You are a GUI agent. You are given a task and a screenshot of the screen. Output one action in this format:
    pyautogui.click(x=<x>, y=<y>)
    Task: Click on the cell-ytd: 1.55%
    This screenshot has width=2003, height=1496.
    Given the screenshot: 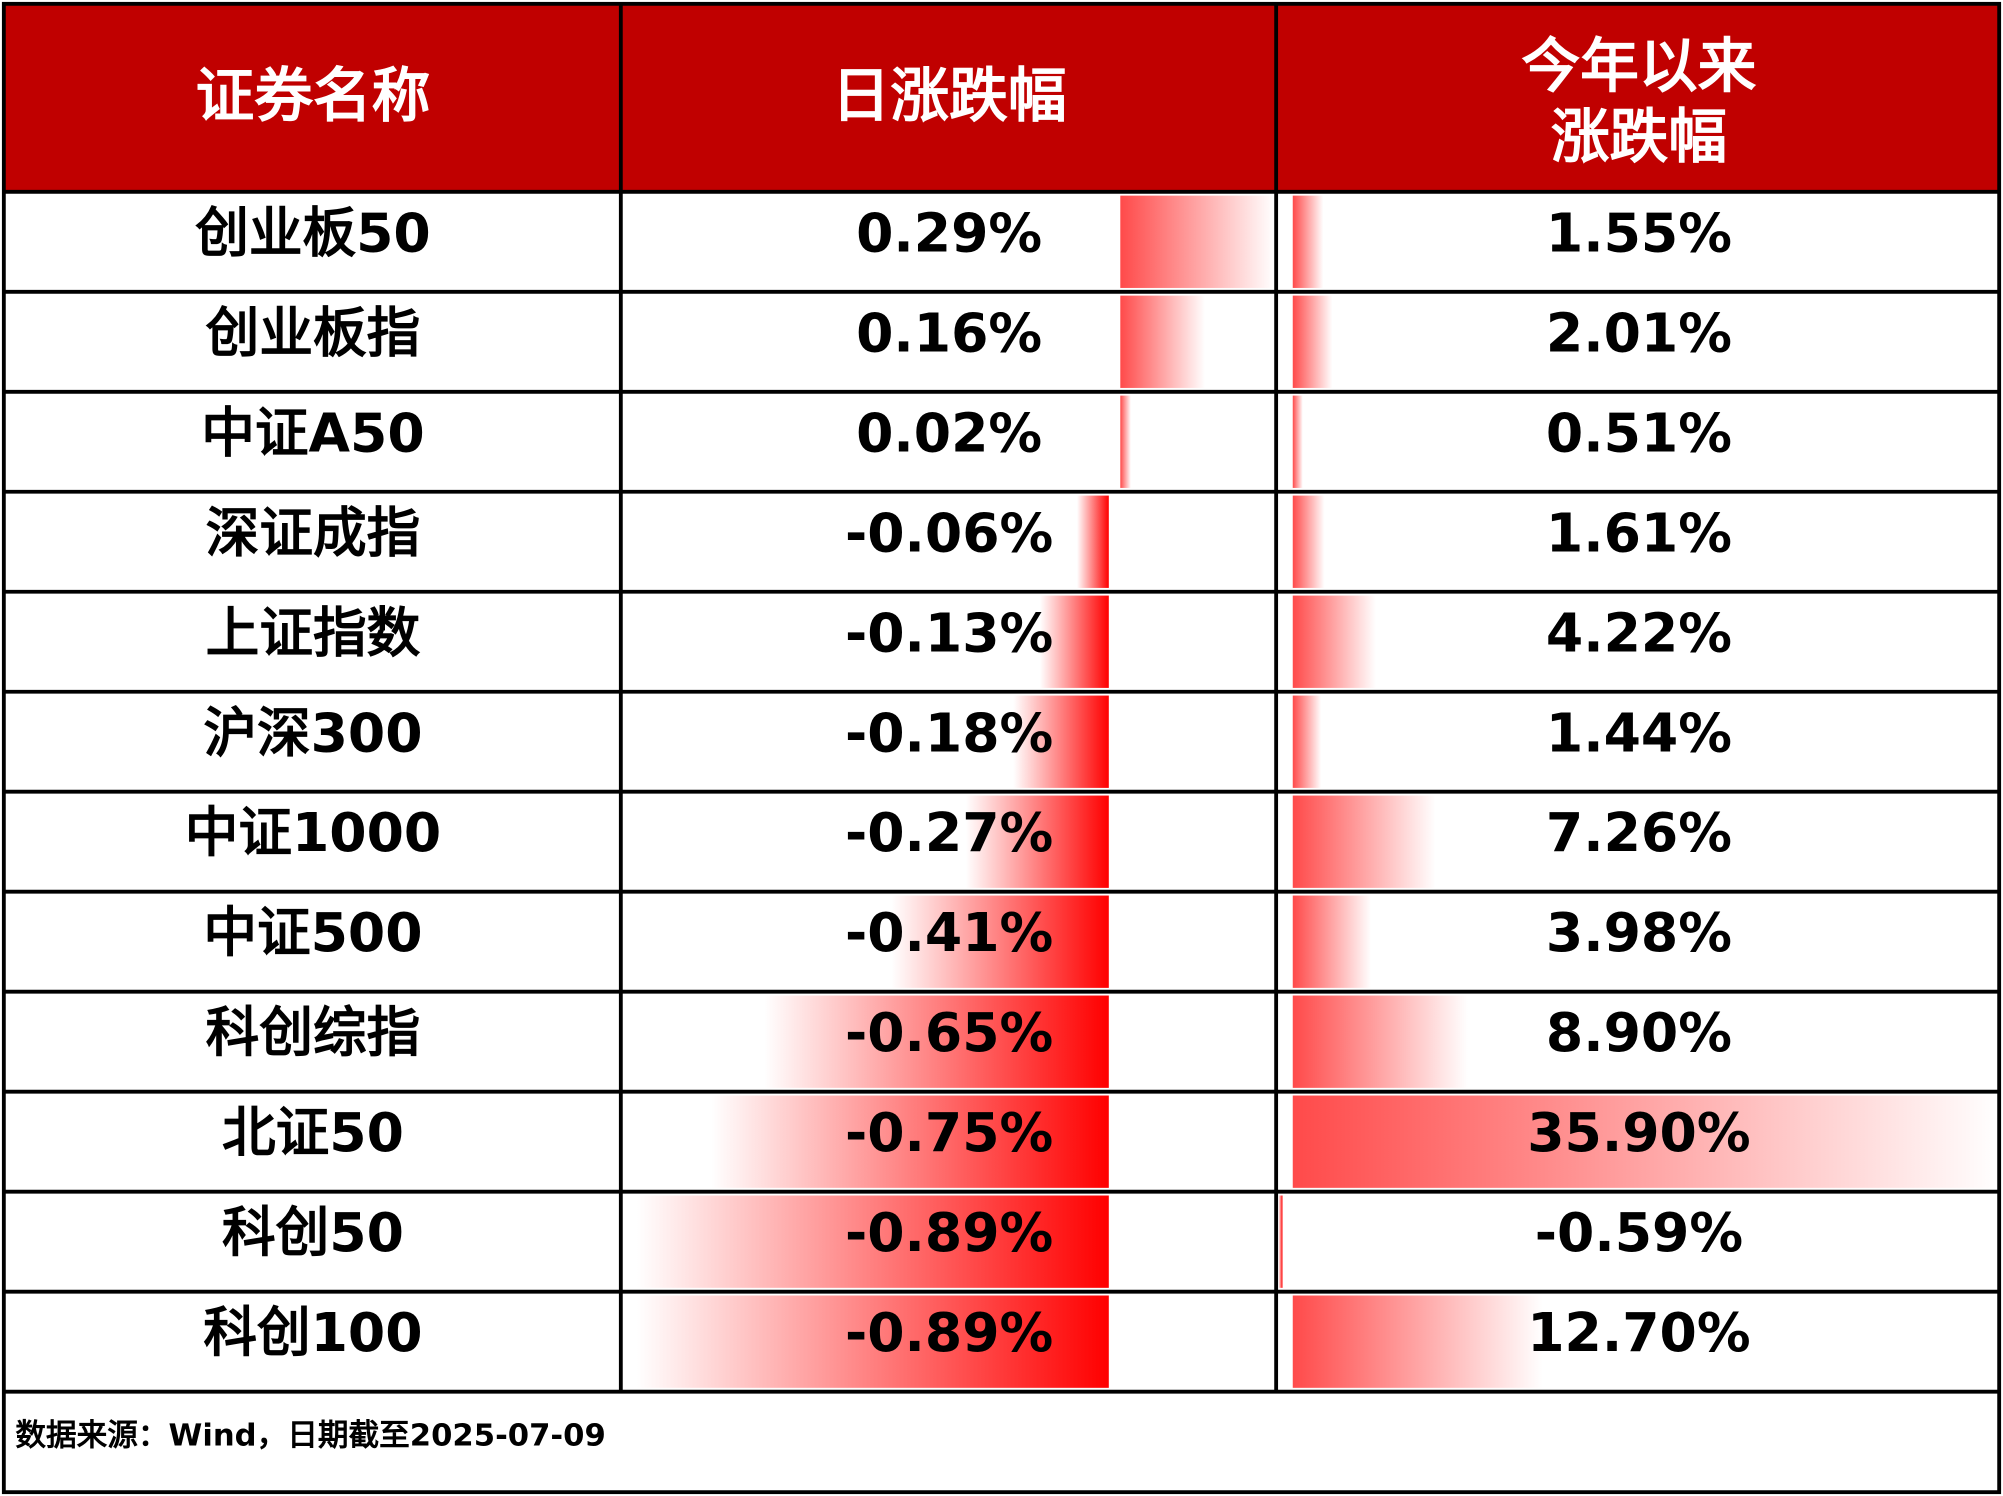 What is the action you would take?
    pyautogui.click(x=1639, y=232)
    